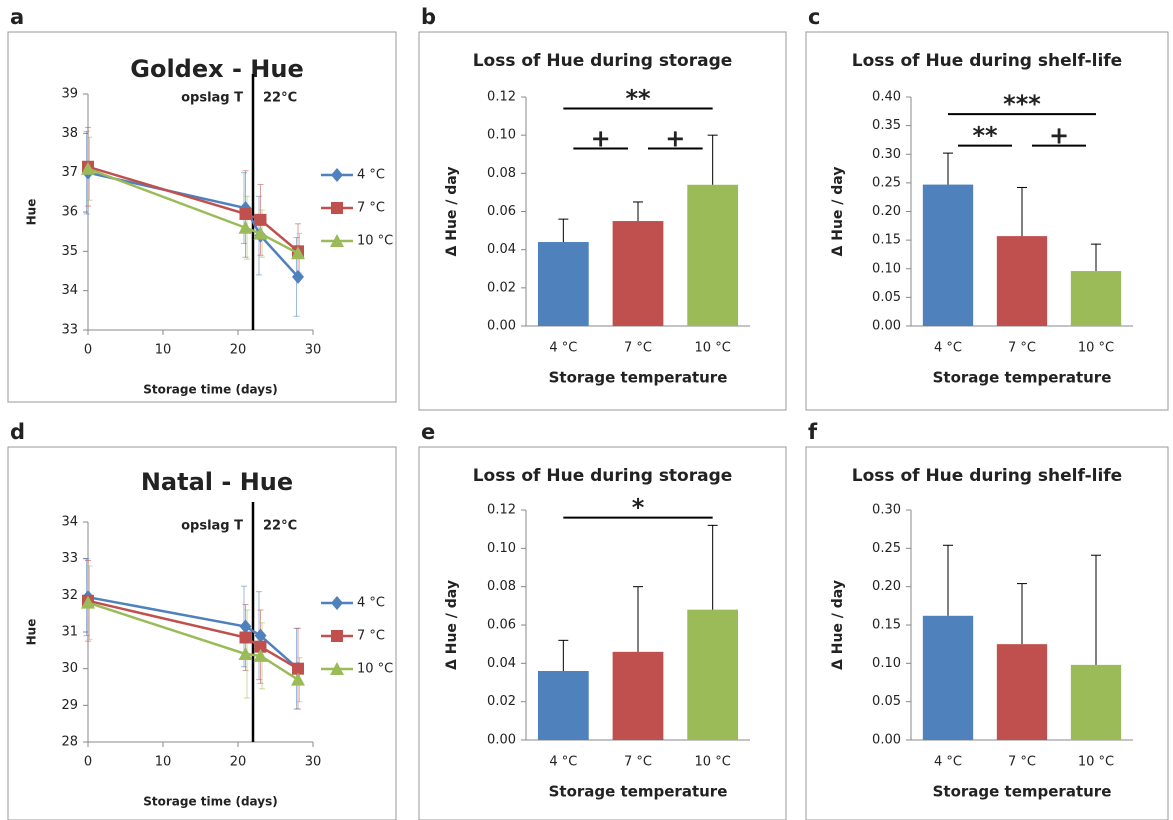  What do you see at coordinates (17, 432) in the screenshot?
I see `panel-label: d` at bounding box center [17, 432].